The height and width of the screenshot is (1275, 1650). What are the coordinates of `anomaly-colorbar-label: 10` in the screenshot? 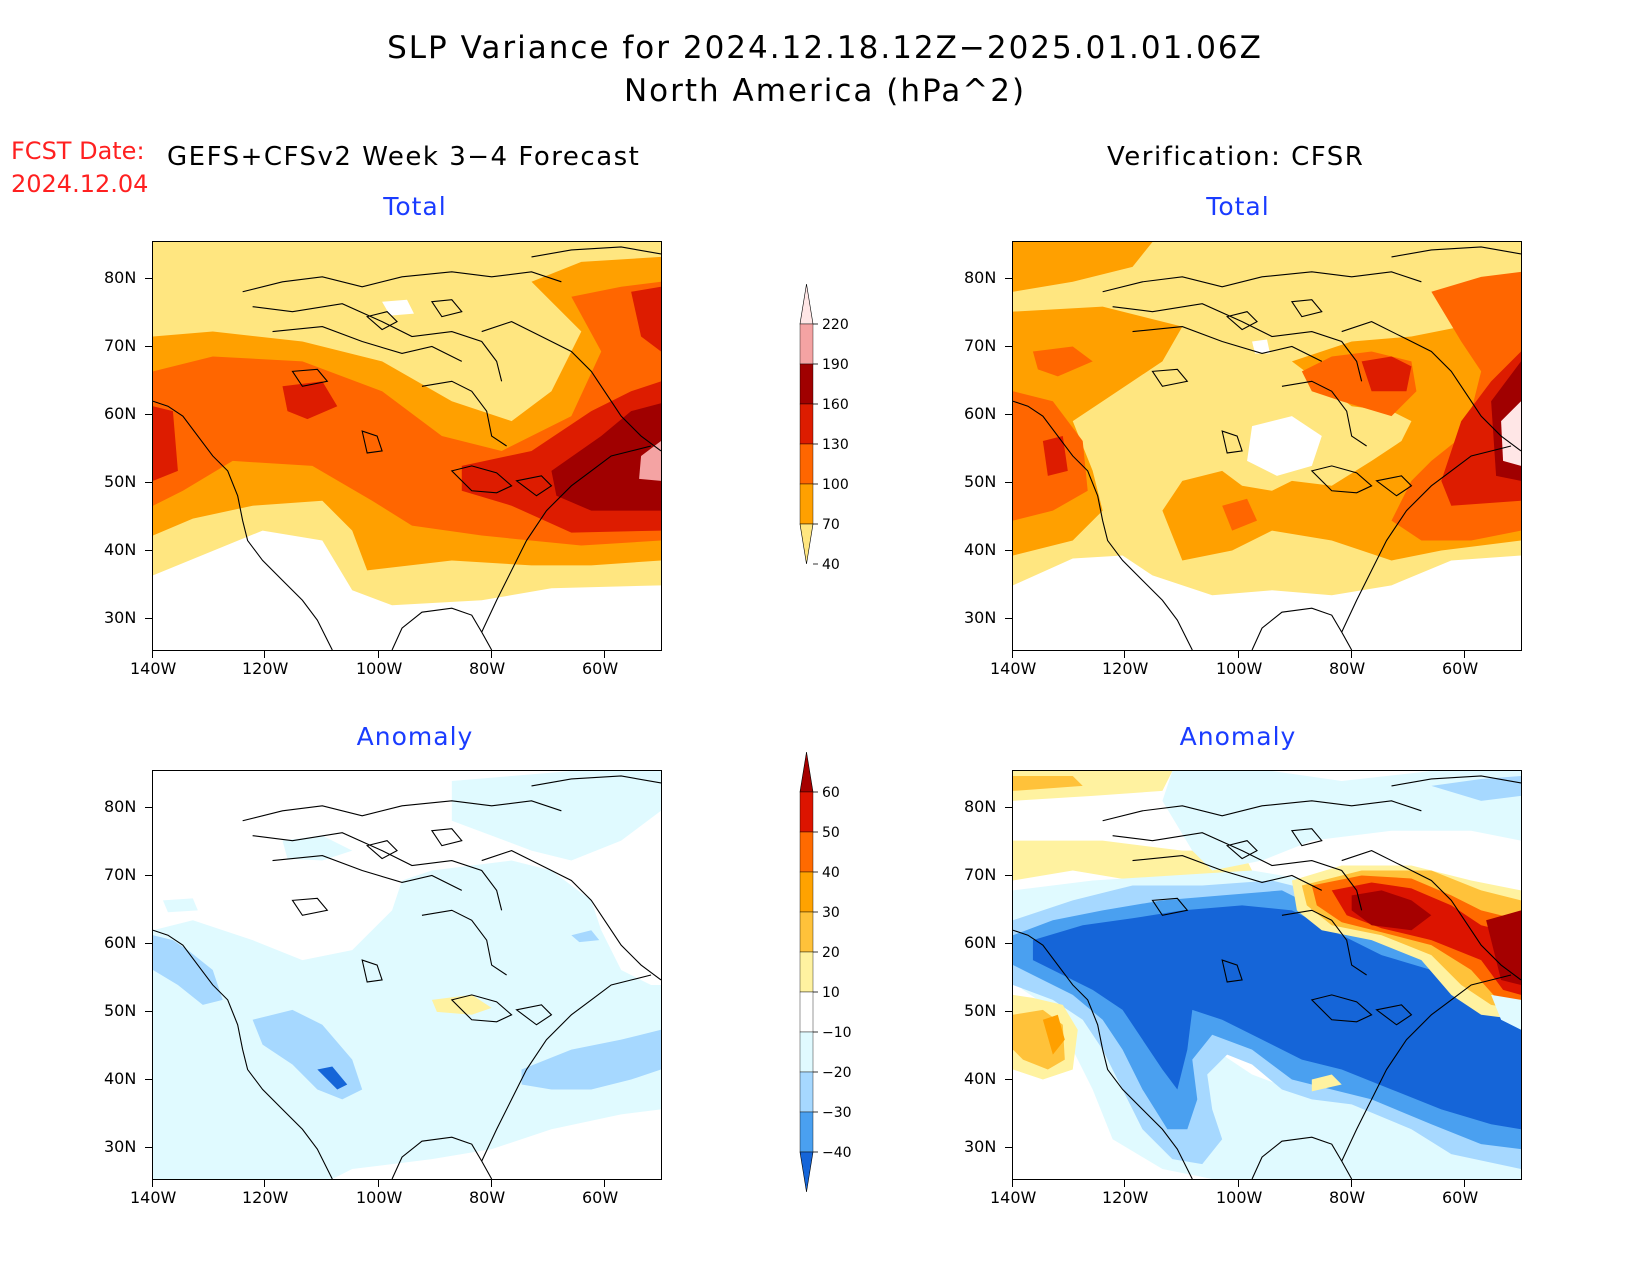 It's located at (831, 993).